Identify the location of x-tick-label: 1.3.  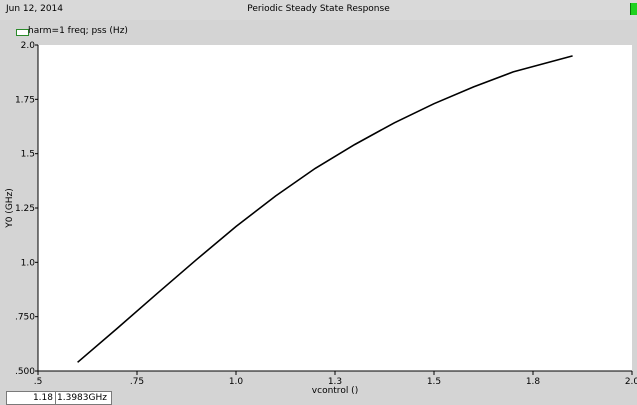
(335, 382).